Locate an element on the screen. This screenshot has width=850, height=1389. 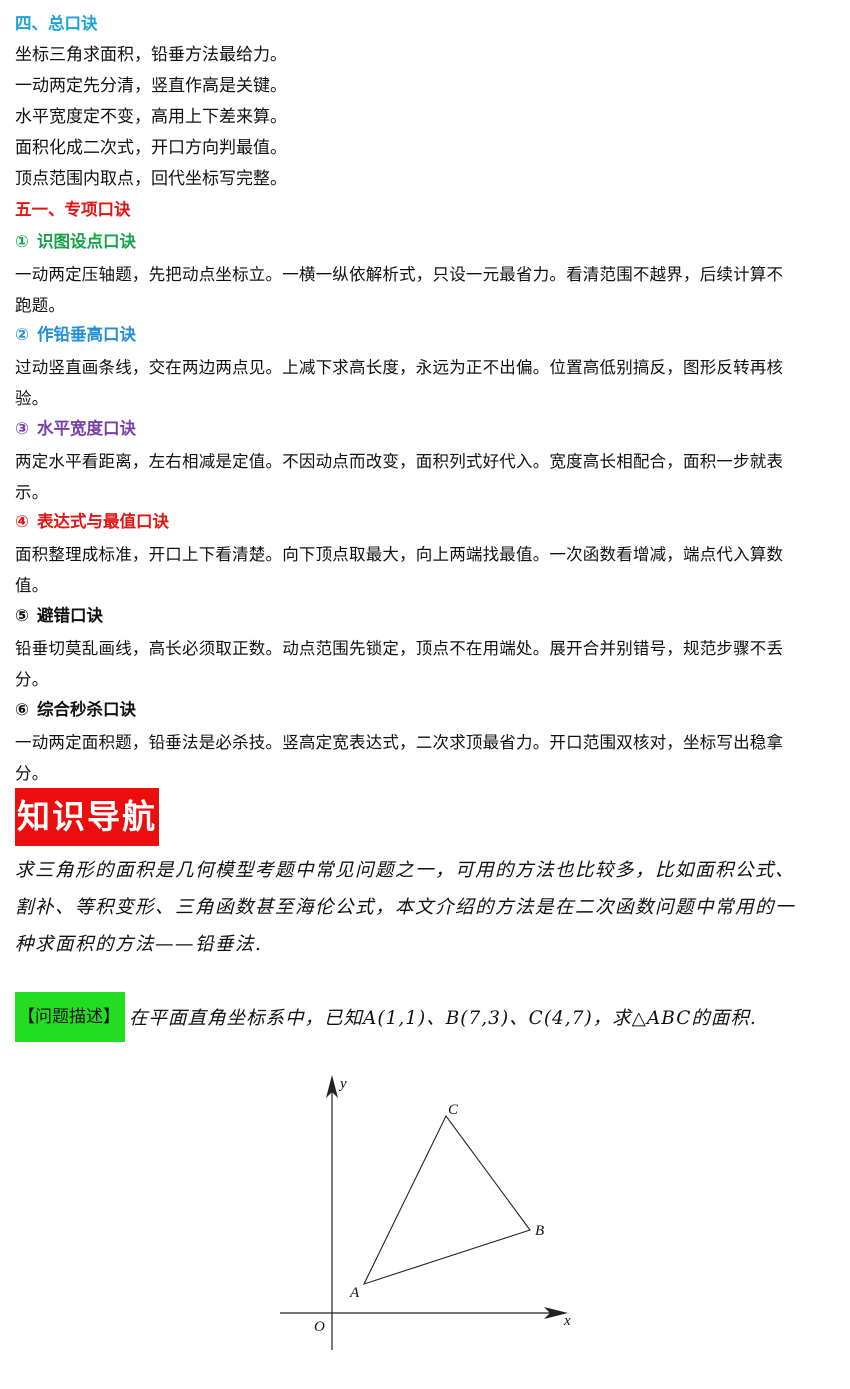
knowledge-nav-badge: 知识导航 is located at coordinates (87, 817).